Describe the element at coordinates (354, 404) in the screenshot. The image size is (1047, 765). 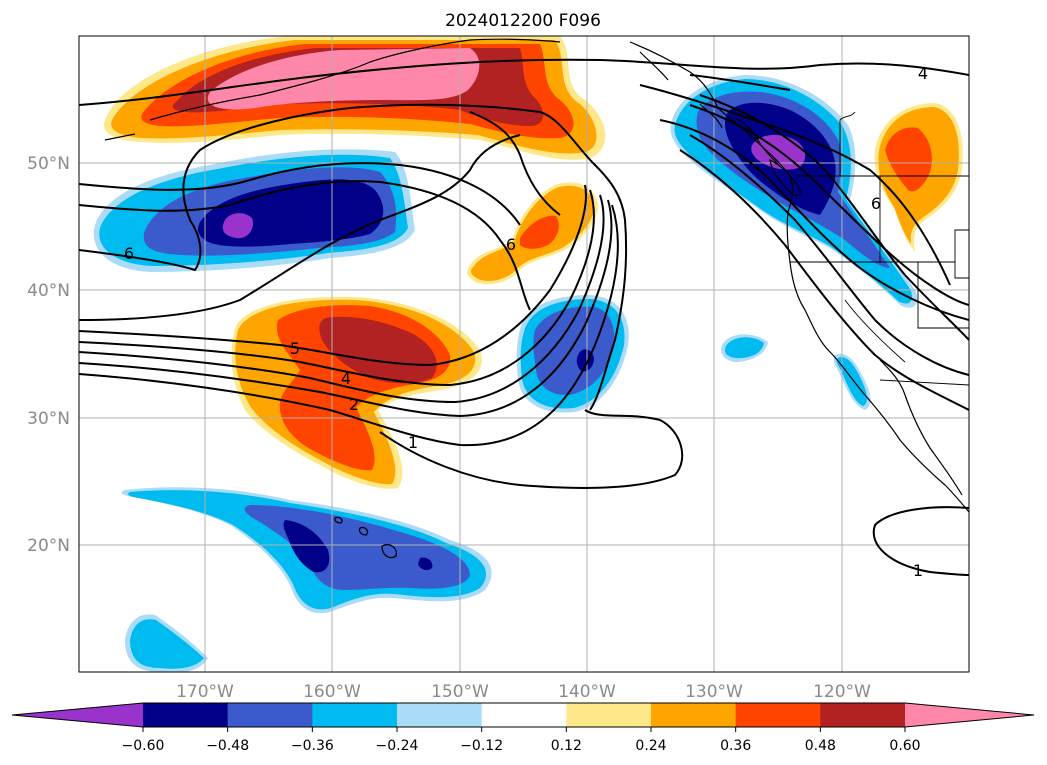
I see `contour-label: 2` at that location.